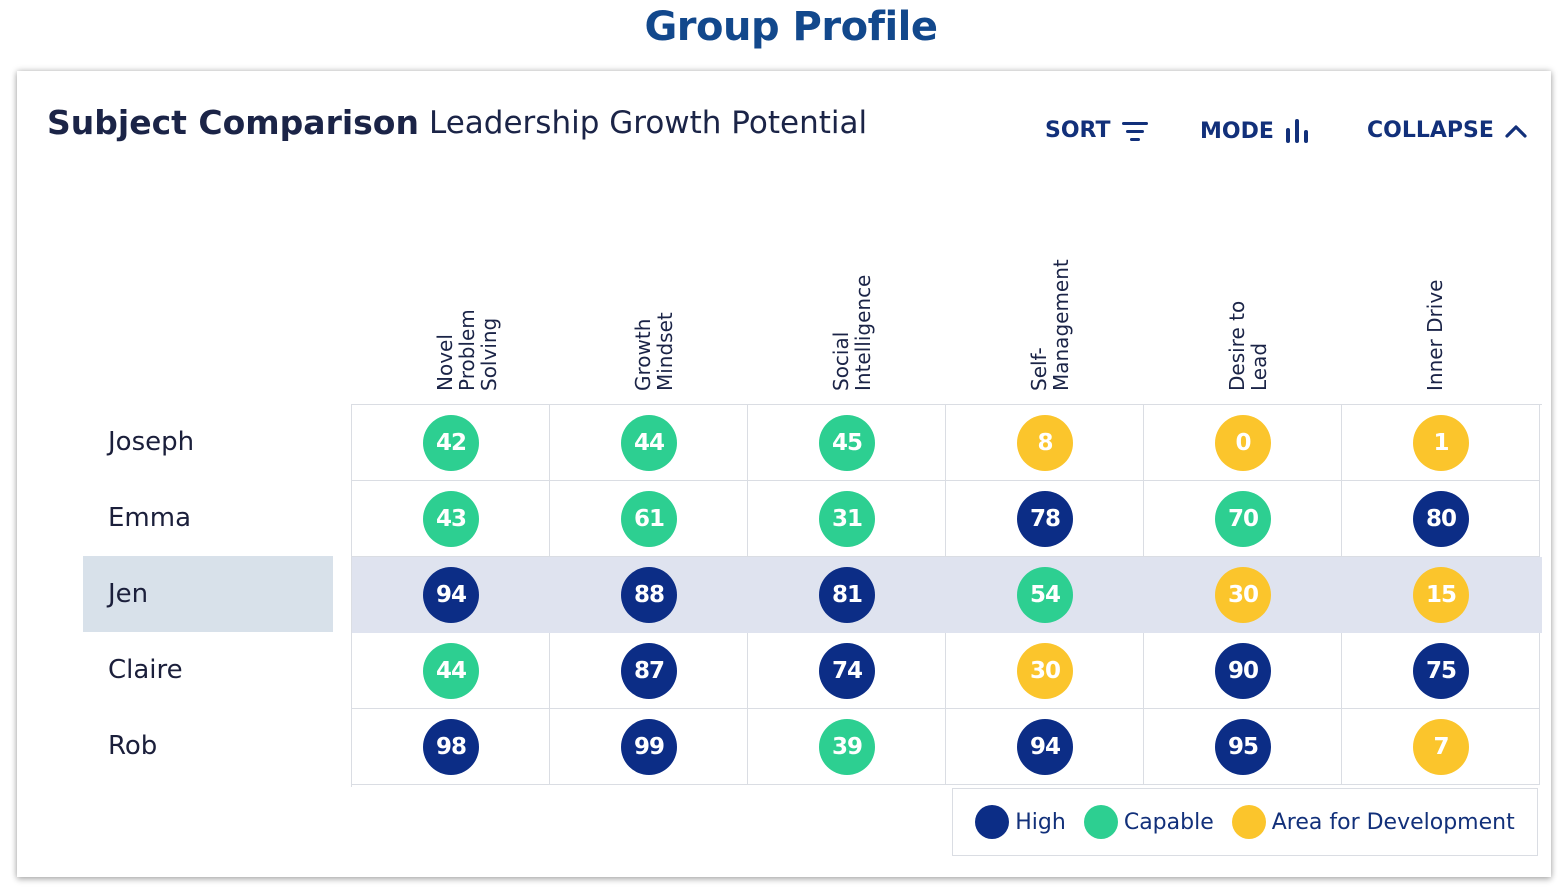 Image resolution: width=1566 pixels, height=896 pixels. I want to click on column-header-label: Social Intelligence, so click(852, 332).